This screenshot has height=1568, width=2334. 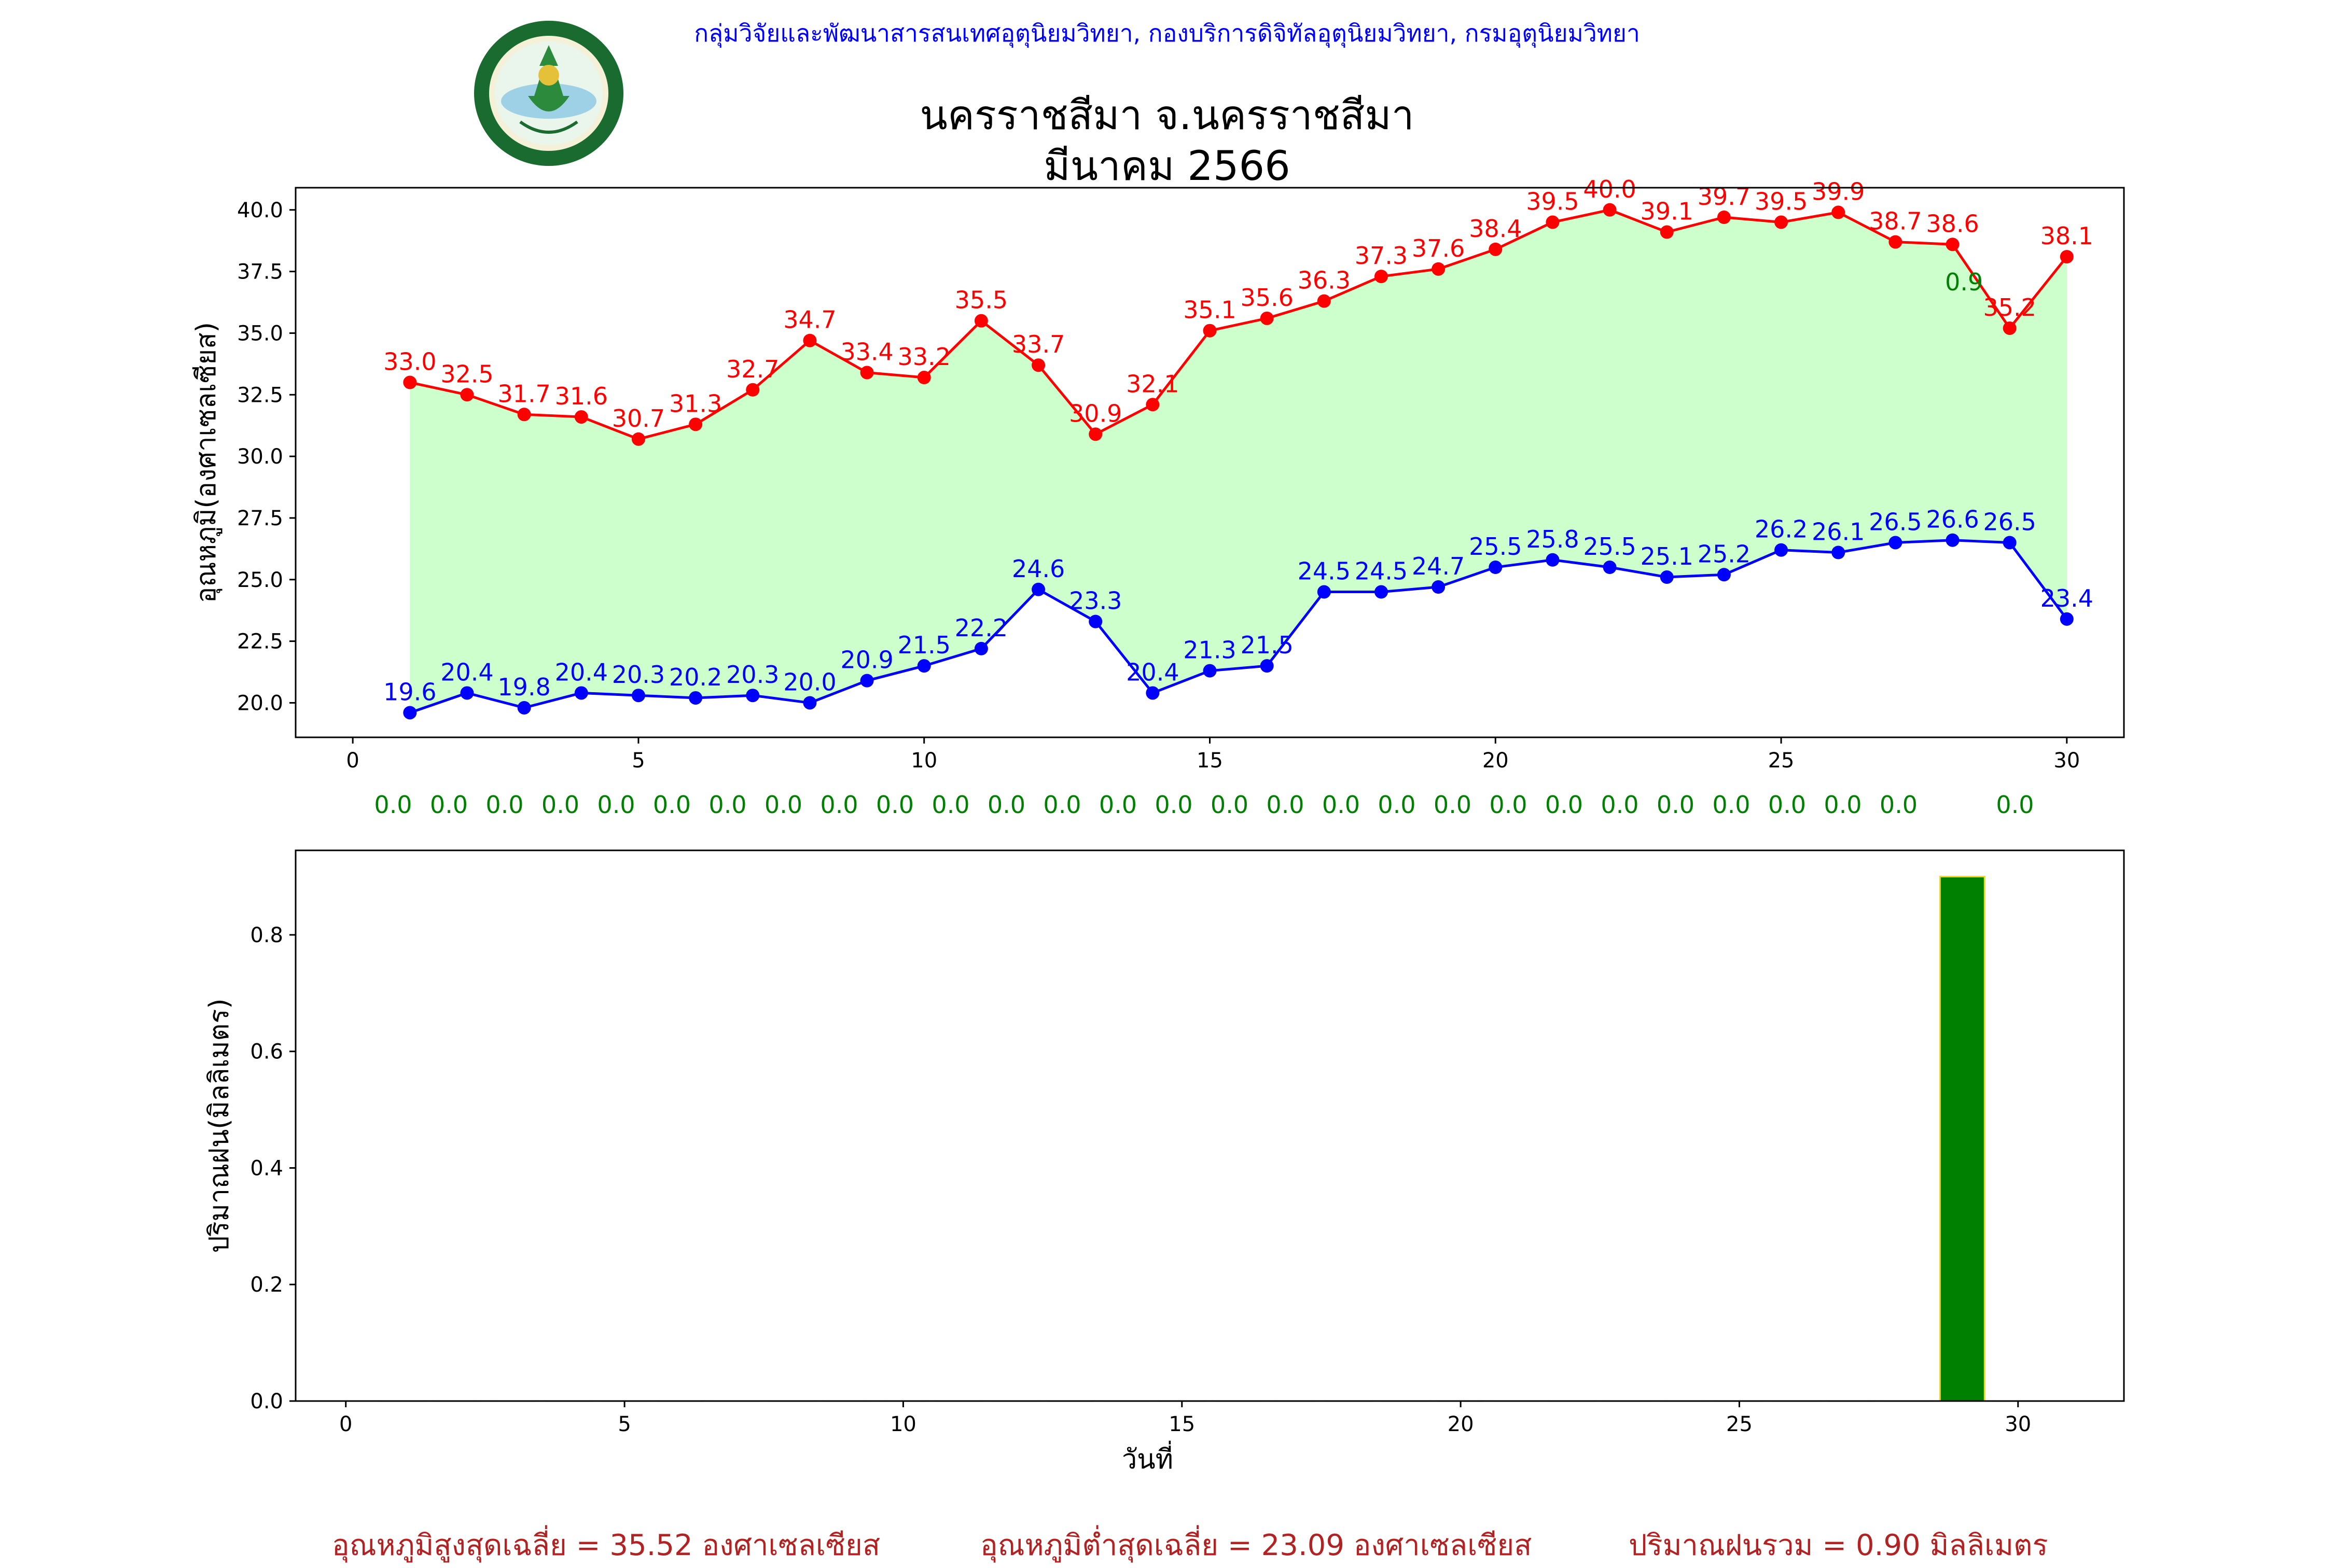 What do you see at coordinates (1382, 256) in the screenshot?
I see `max-temp-label: 37.3` at bounding box center [1382, 256].